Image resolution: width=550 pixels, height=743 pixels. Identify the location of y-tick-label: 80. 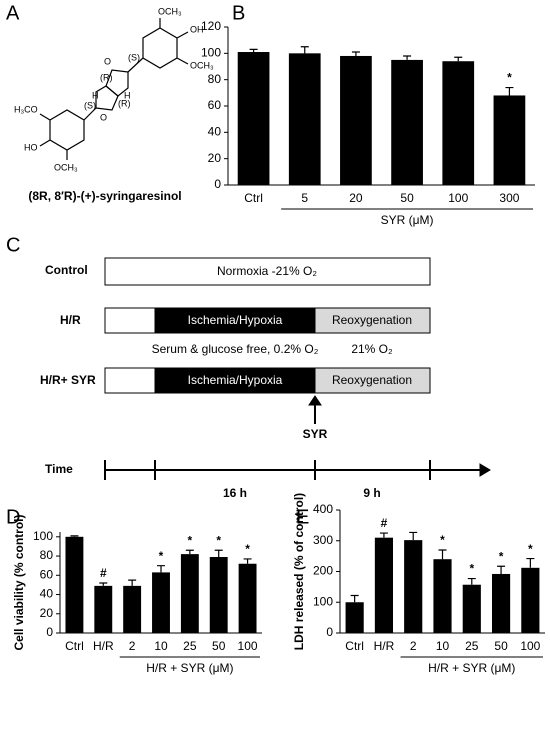
(215, 79).